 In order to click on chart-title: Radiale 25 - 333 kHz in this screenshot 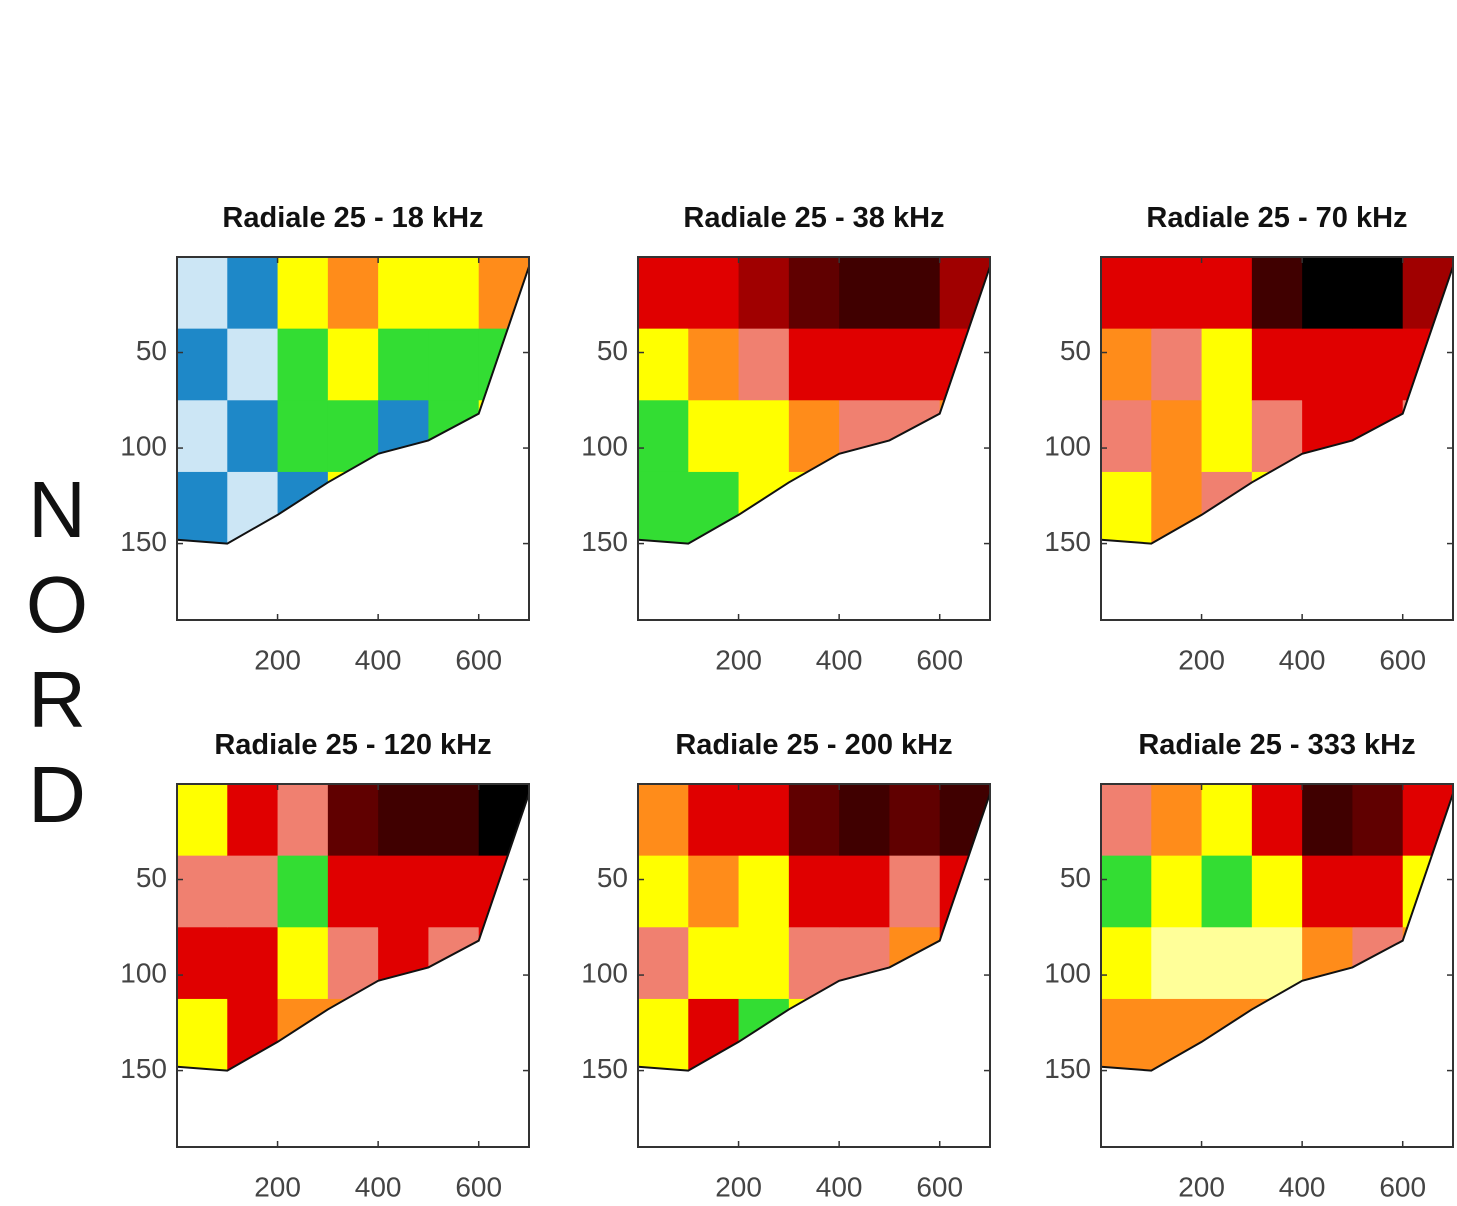, I will do `click(1276, 745)`.